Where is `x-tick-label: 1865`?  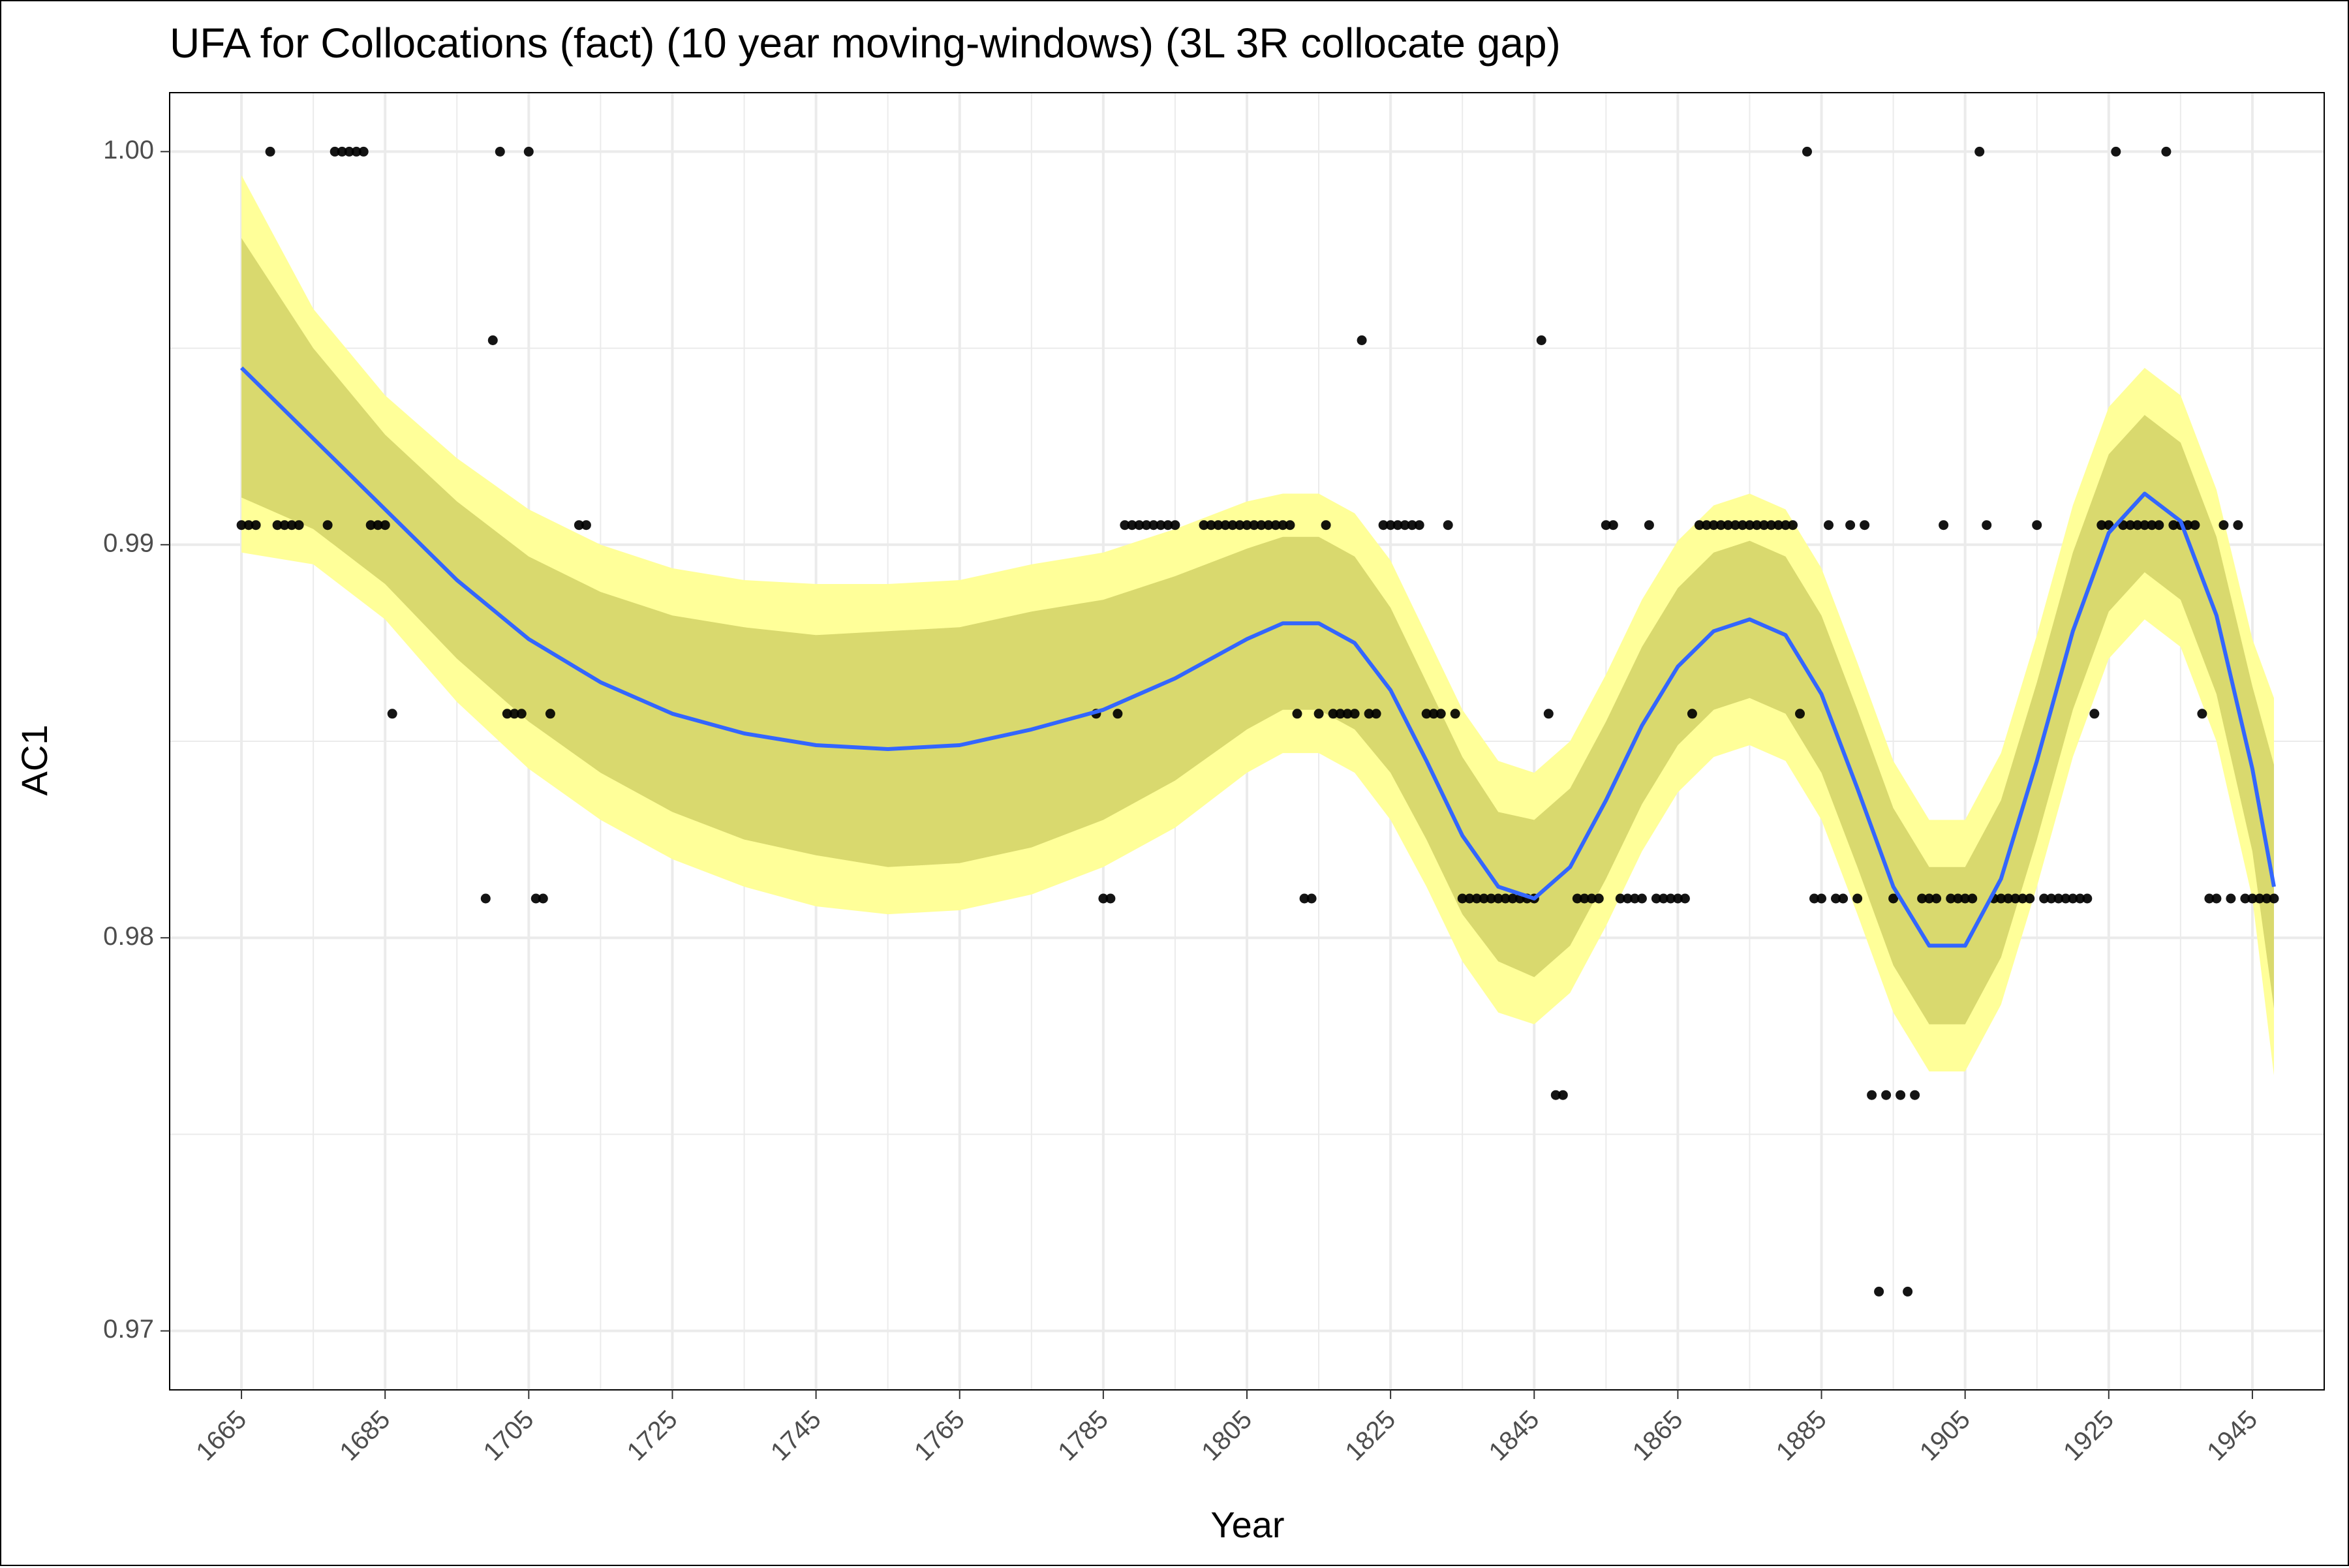 x-tick-label: 1865 is located at coordinates (1658, 1435).